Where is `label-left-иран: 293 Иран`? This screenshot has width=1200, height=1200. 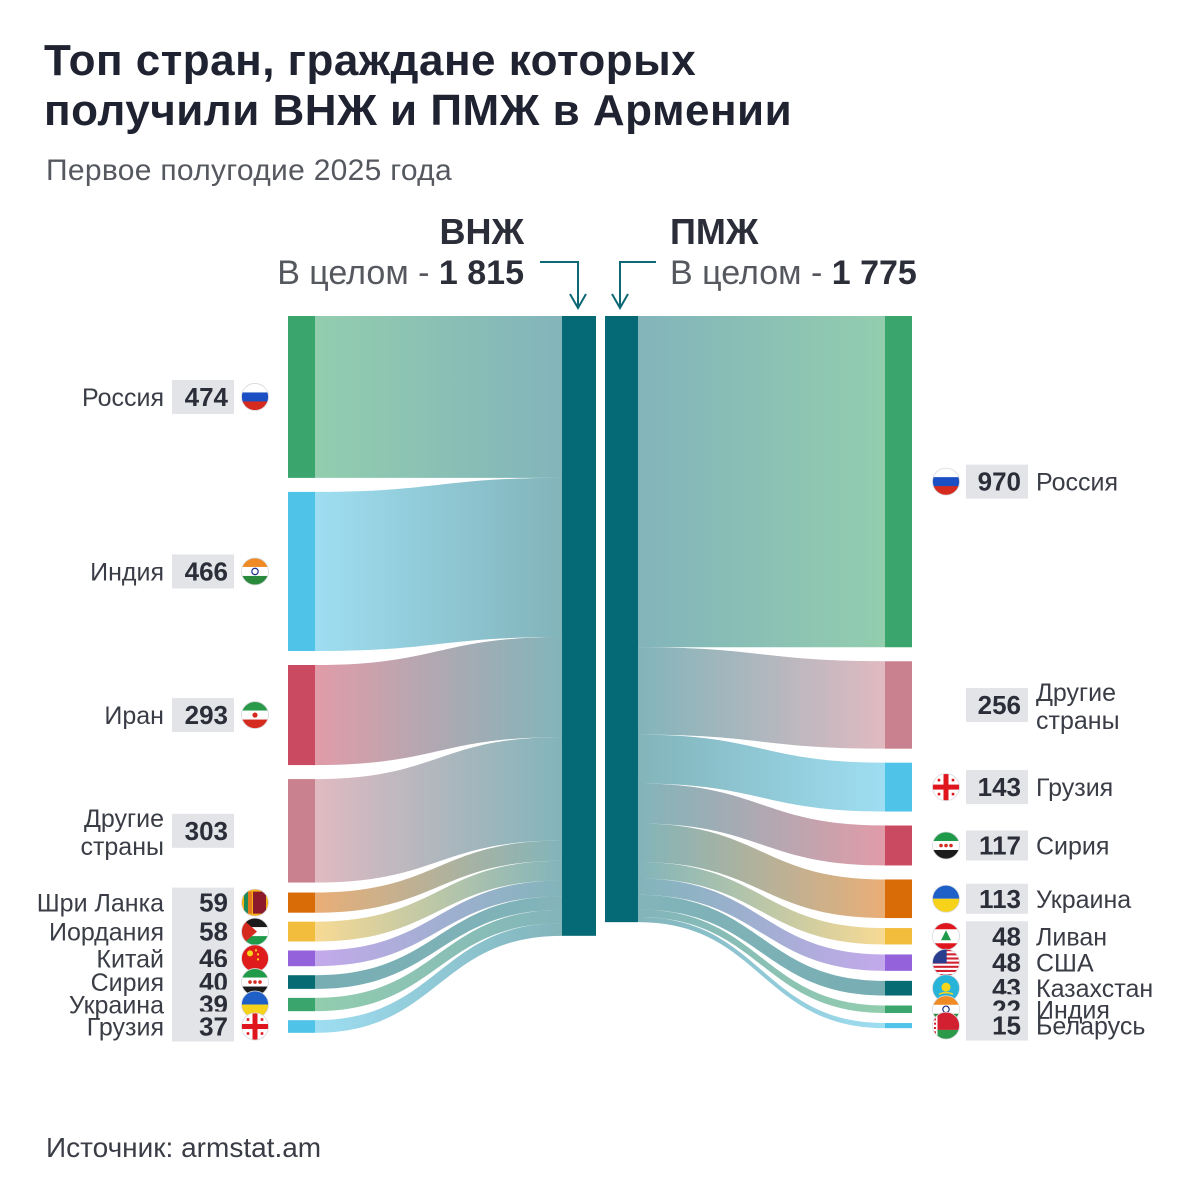
label-left-иран: 293 Иран is located at coordinates (186, 715).